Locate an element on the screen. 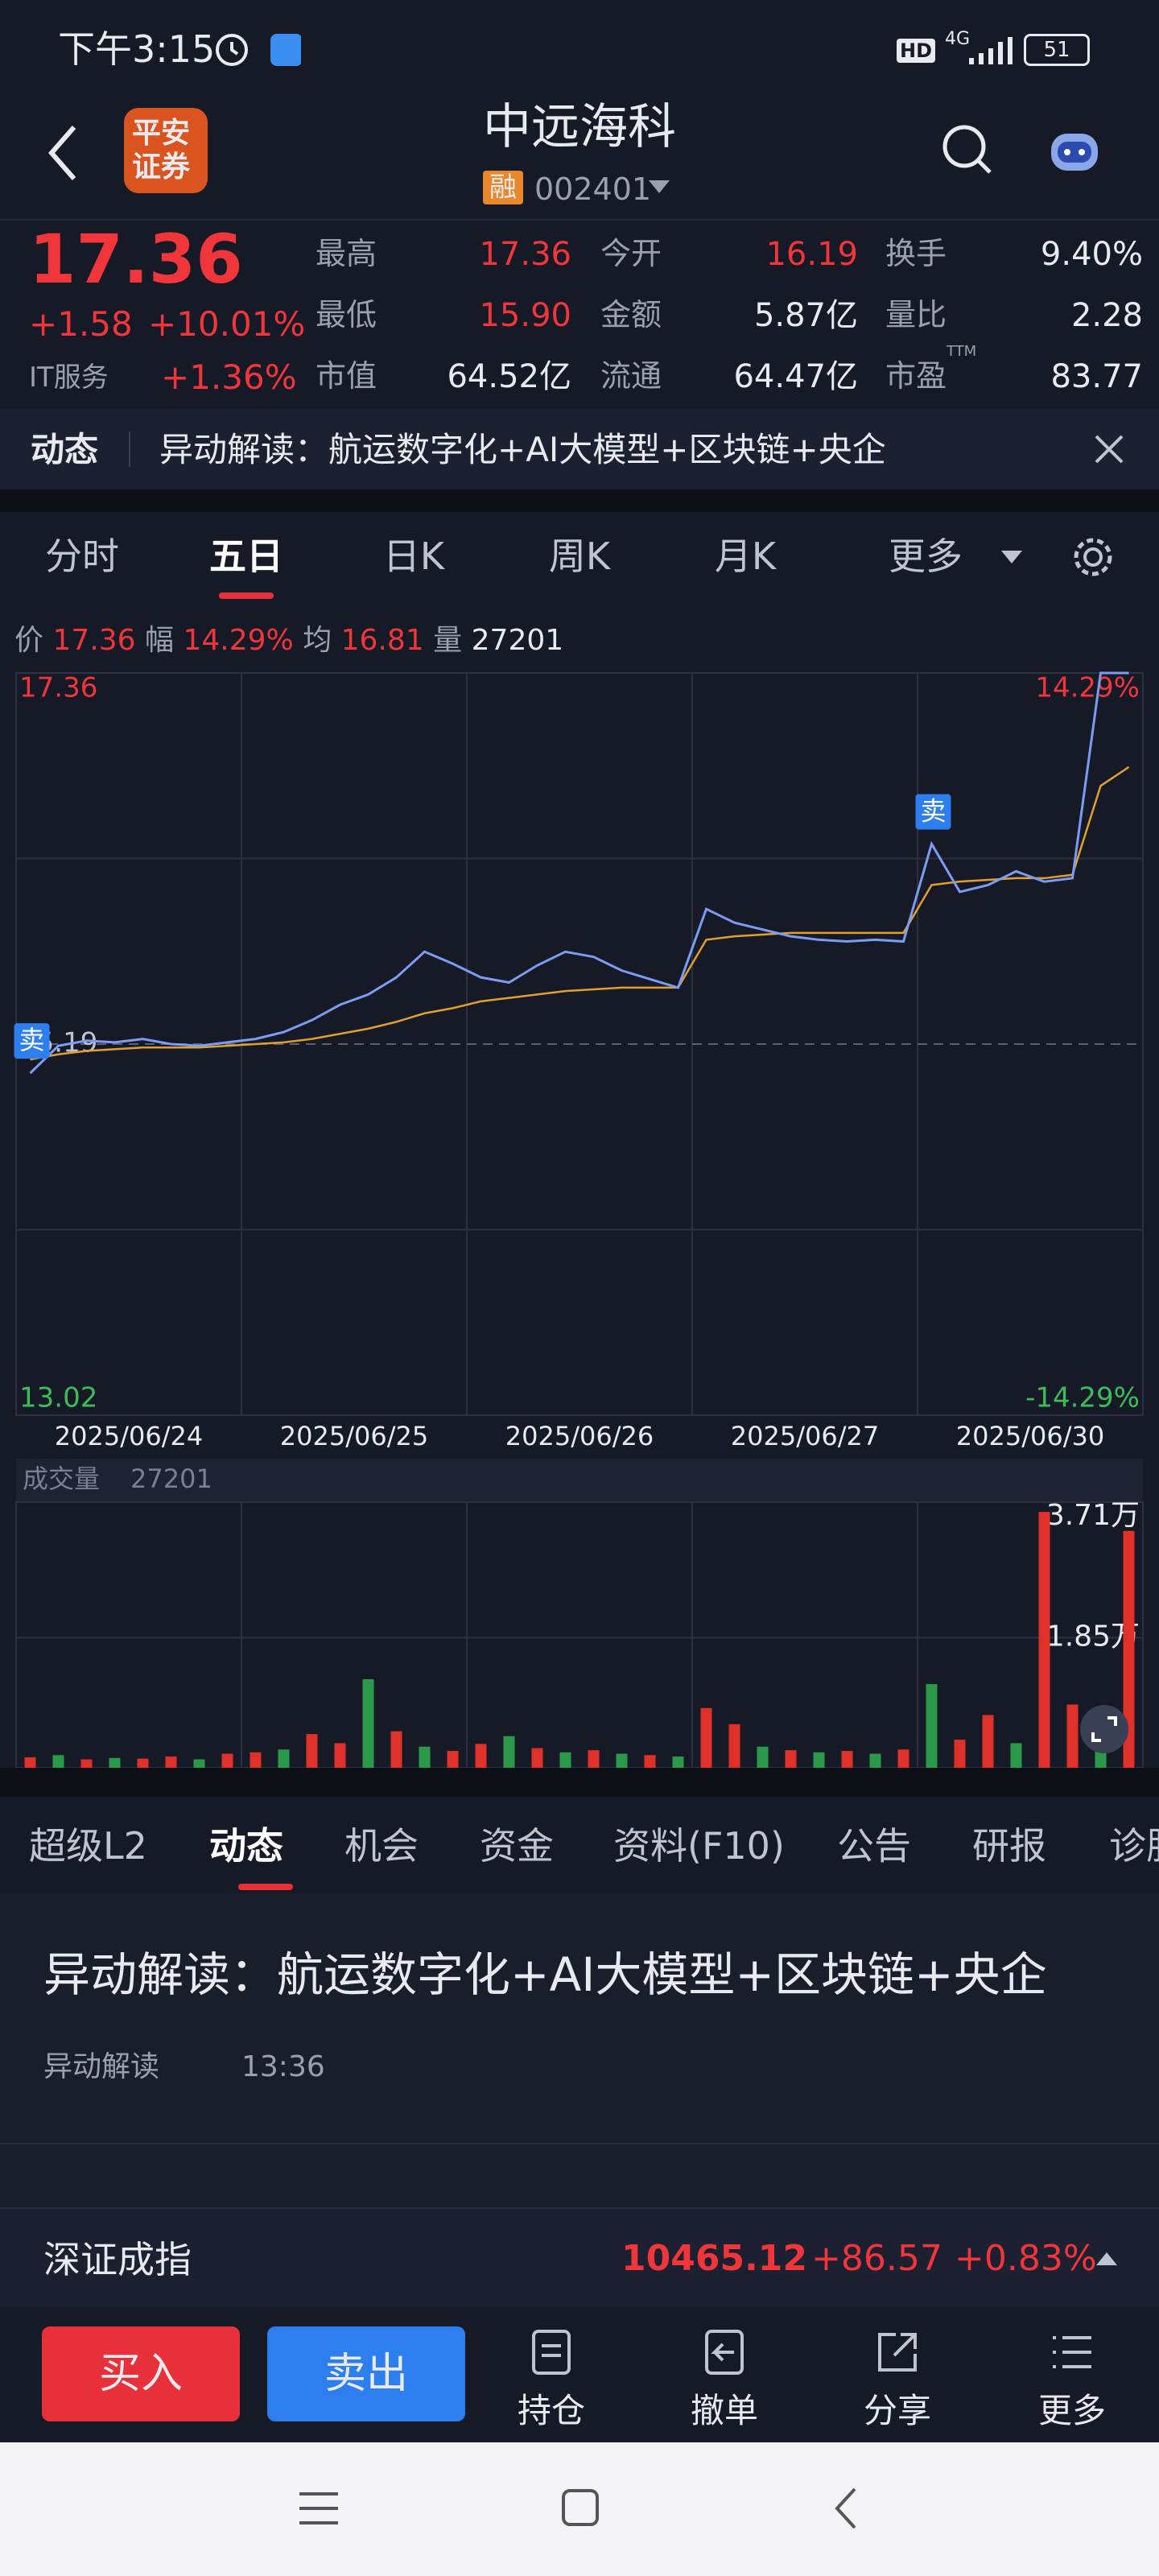 The height and width of the screenshot is (2576, 1159). chart-tab: 更多 is located at coordinates (926, 556).